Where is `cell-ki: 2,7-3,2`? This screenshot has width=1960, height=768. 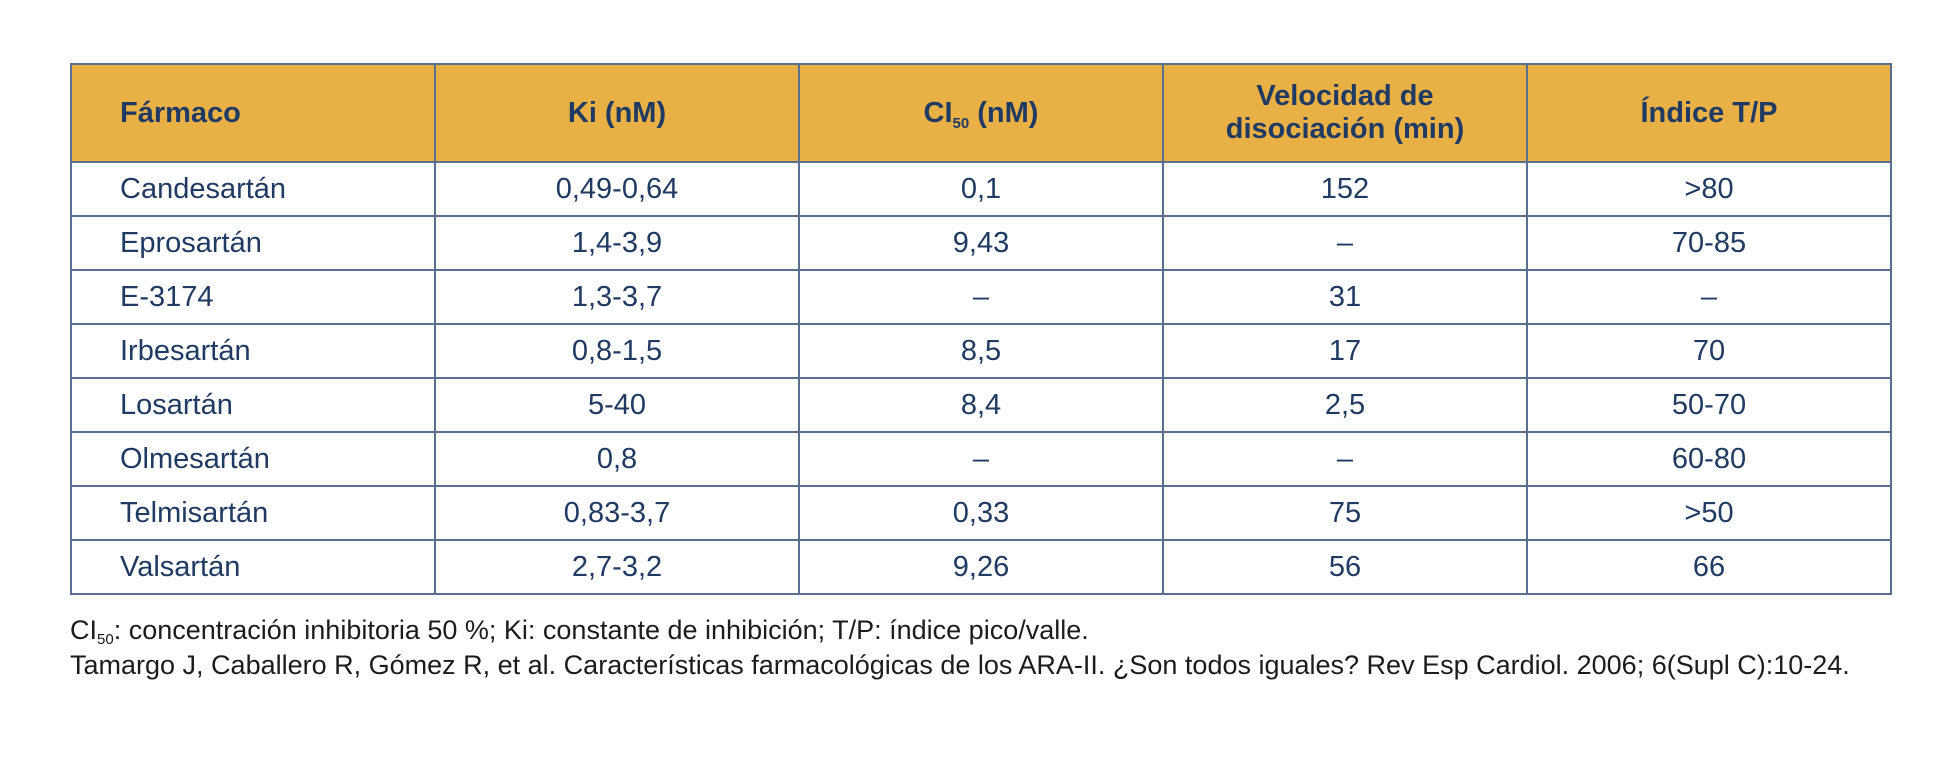 cell-ki: 2,7-3,2 is located at coordinates (617, 567).